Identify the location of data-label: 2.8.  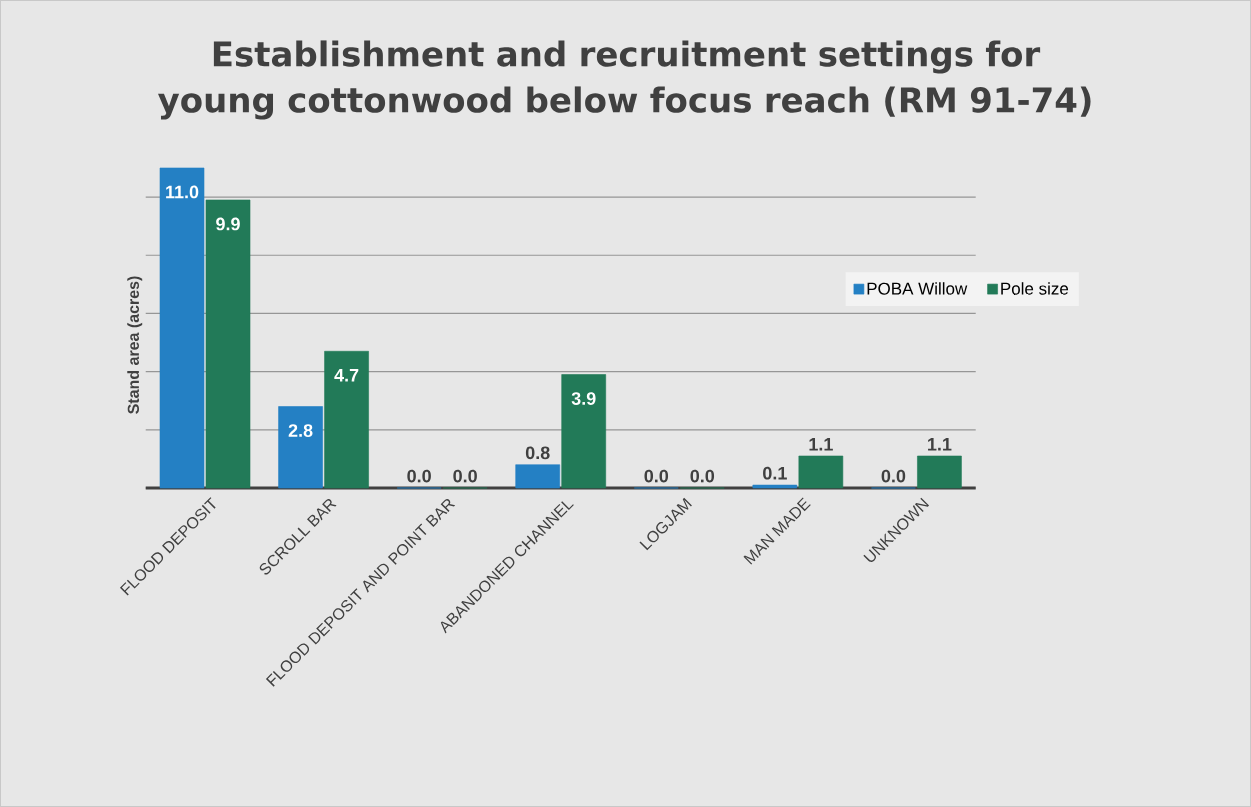
(300, 430).